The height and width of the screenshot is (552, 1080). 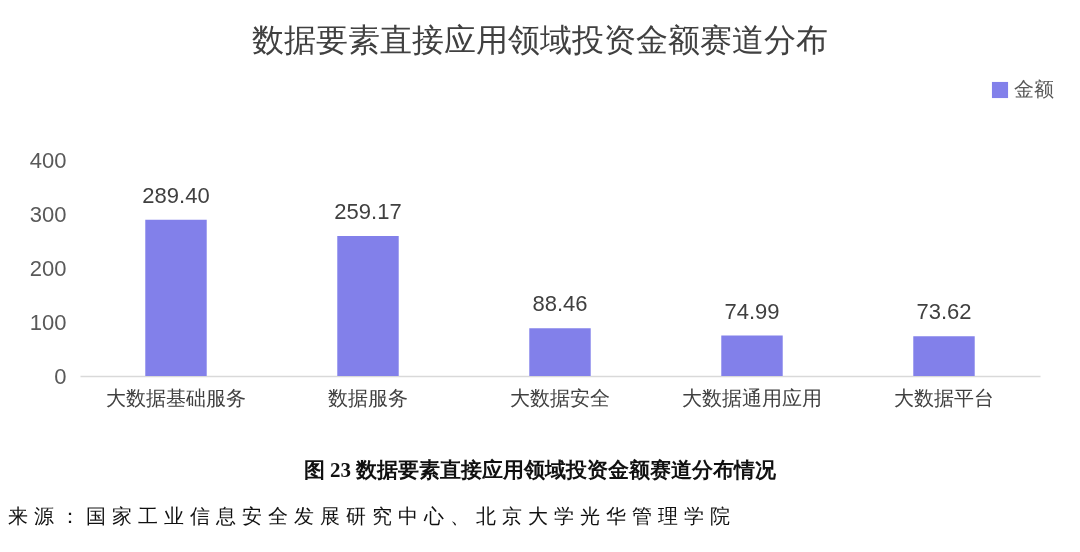 I want to click on y-tick-label: 400, so click(x=48, y=160).